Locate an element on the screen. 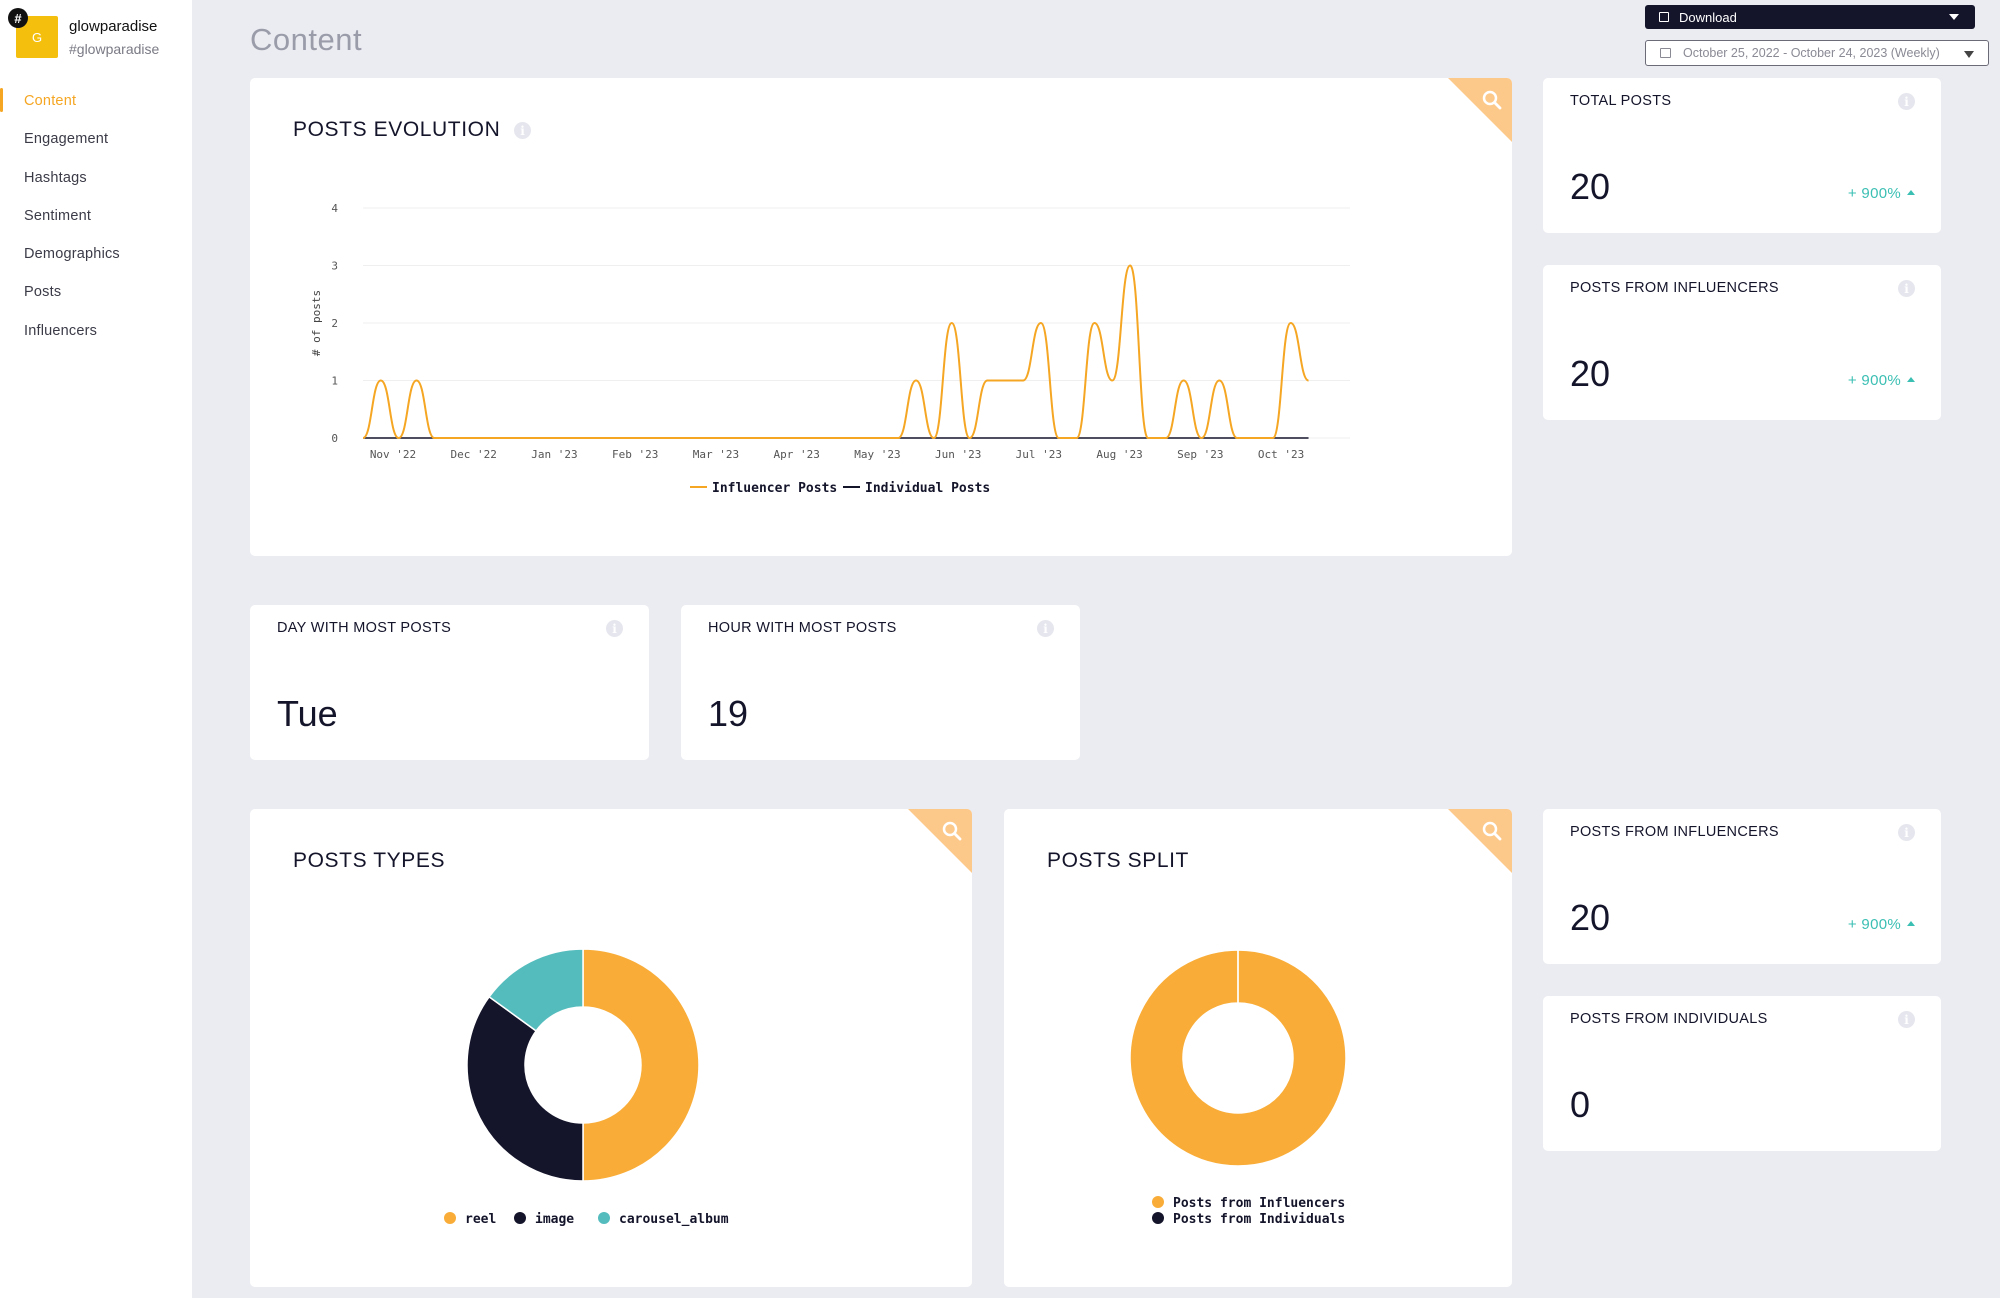 The image size is (2000, 1298). legend-carousel-album: carousel_album is located at coordinates (663, 1219).